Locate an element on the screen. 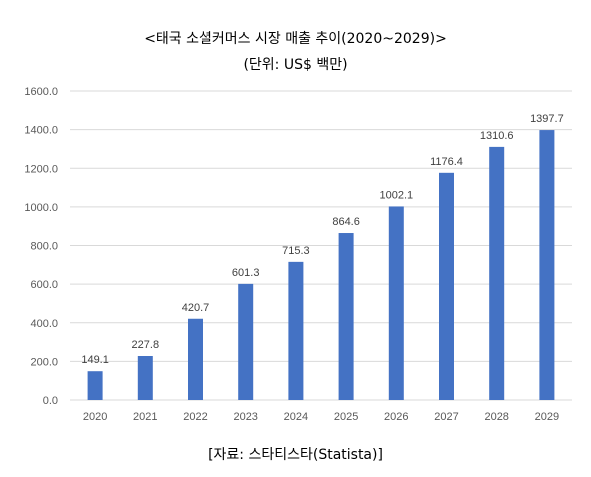 The height and width of the screenshot is (477, 591). x-tick-label: 2025 is located at coordinates (346, 417).